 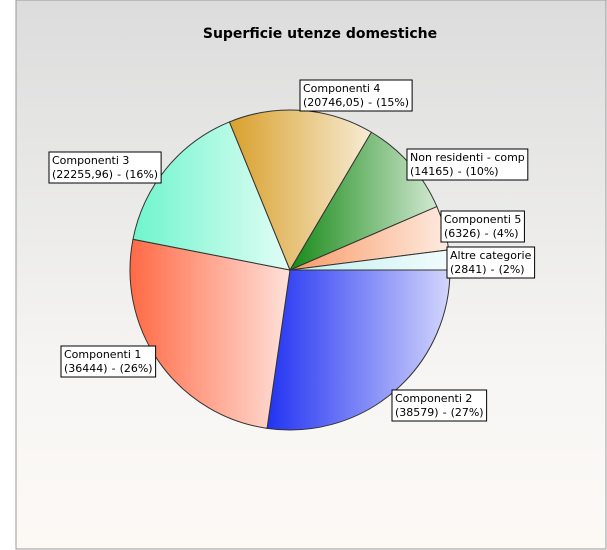 What do you see at coordinates (481, 233) in the screenshot?
I see `slice-label-values: (6326) - (4%)` at bounding box center [481, 233].